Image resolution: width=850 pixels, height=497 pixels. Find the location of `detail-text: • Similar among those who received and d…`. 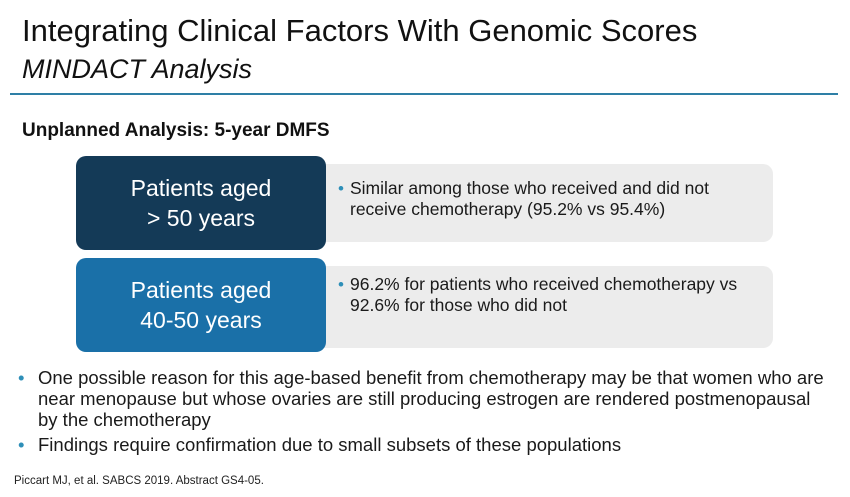

detail-text: • Similar among those who received and d… is located at coordinates (545, 199).